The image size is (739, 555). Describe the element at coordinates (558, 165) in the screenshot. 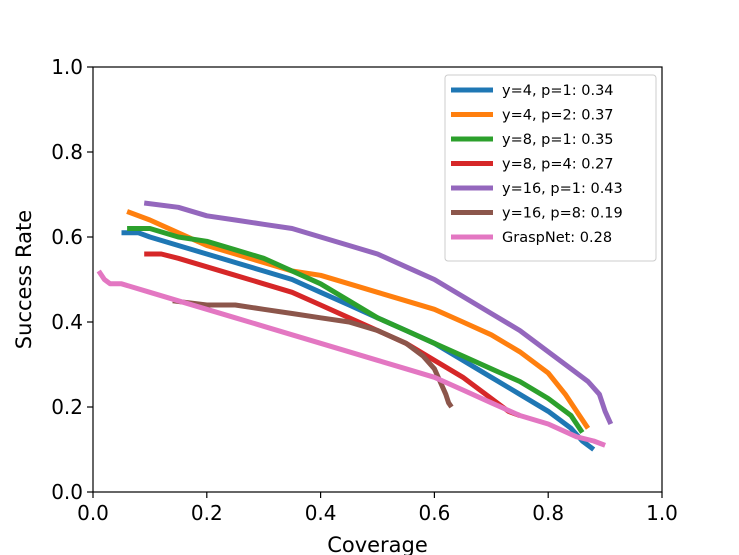

I see `legend-label-4: y=8, p=4: 0.27` at that location.